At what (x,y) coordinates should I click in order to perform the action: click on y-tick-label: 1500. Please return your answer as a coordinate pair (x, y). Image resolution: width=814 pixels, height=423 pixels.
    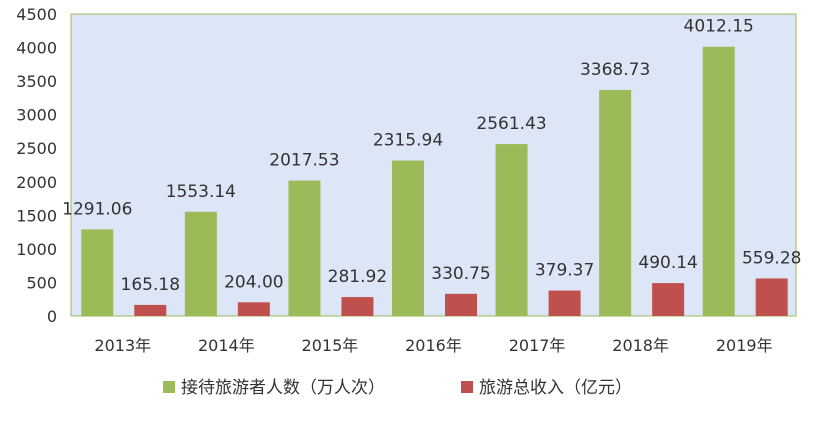
    Looking at the image, I should click on (36, 215).